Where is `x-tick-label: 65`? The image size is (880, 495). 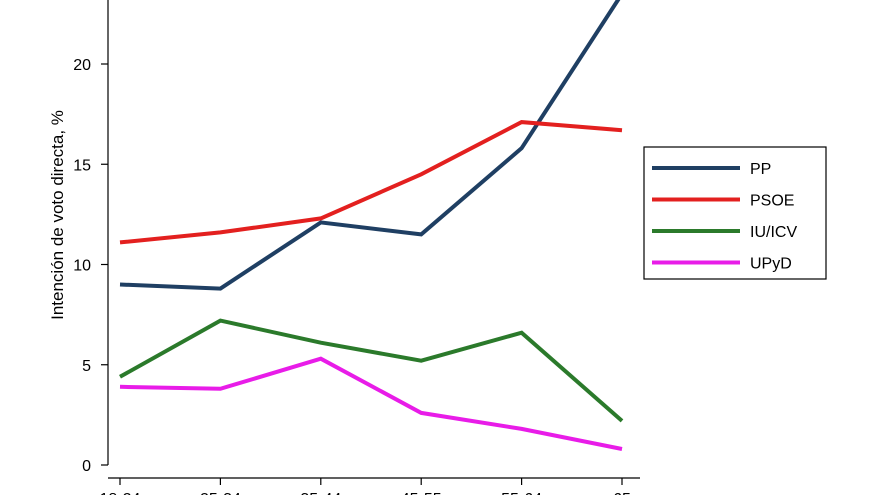 x-tick-label: 65 is located at coordinates (622, 493).